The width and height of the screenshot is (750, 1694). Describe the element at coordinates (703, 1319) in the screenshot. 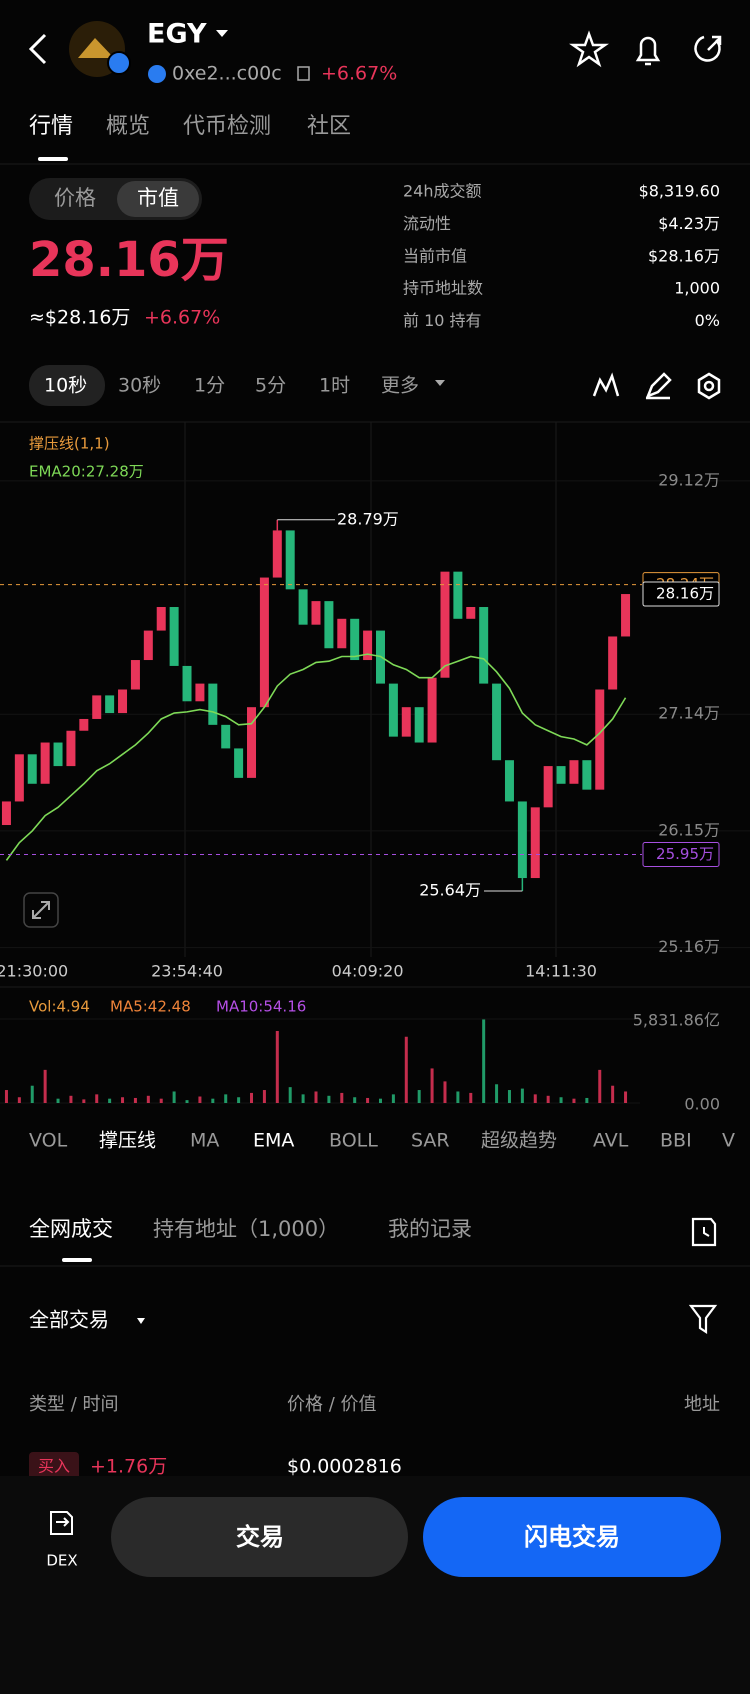

I see `filter-button` at that location.